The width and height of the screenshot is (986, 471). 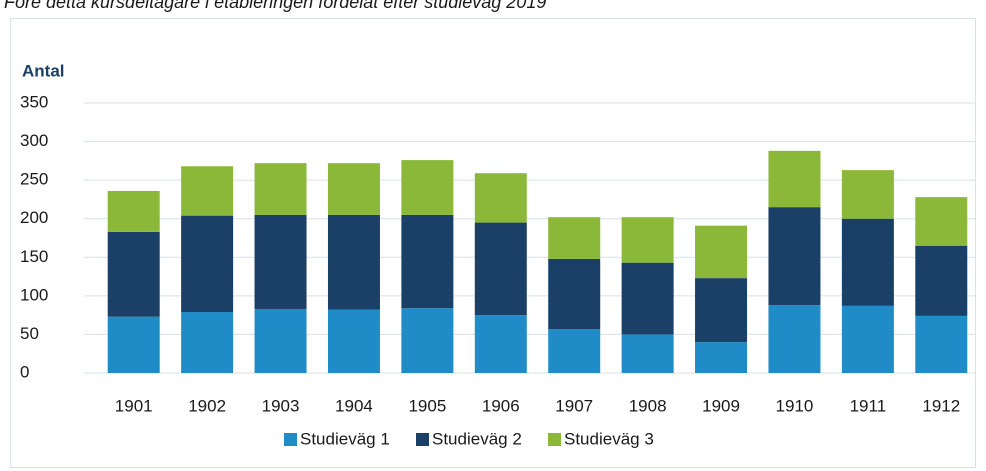 I want to click on x-tick-label: 1911, so click(x=868, y=405).